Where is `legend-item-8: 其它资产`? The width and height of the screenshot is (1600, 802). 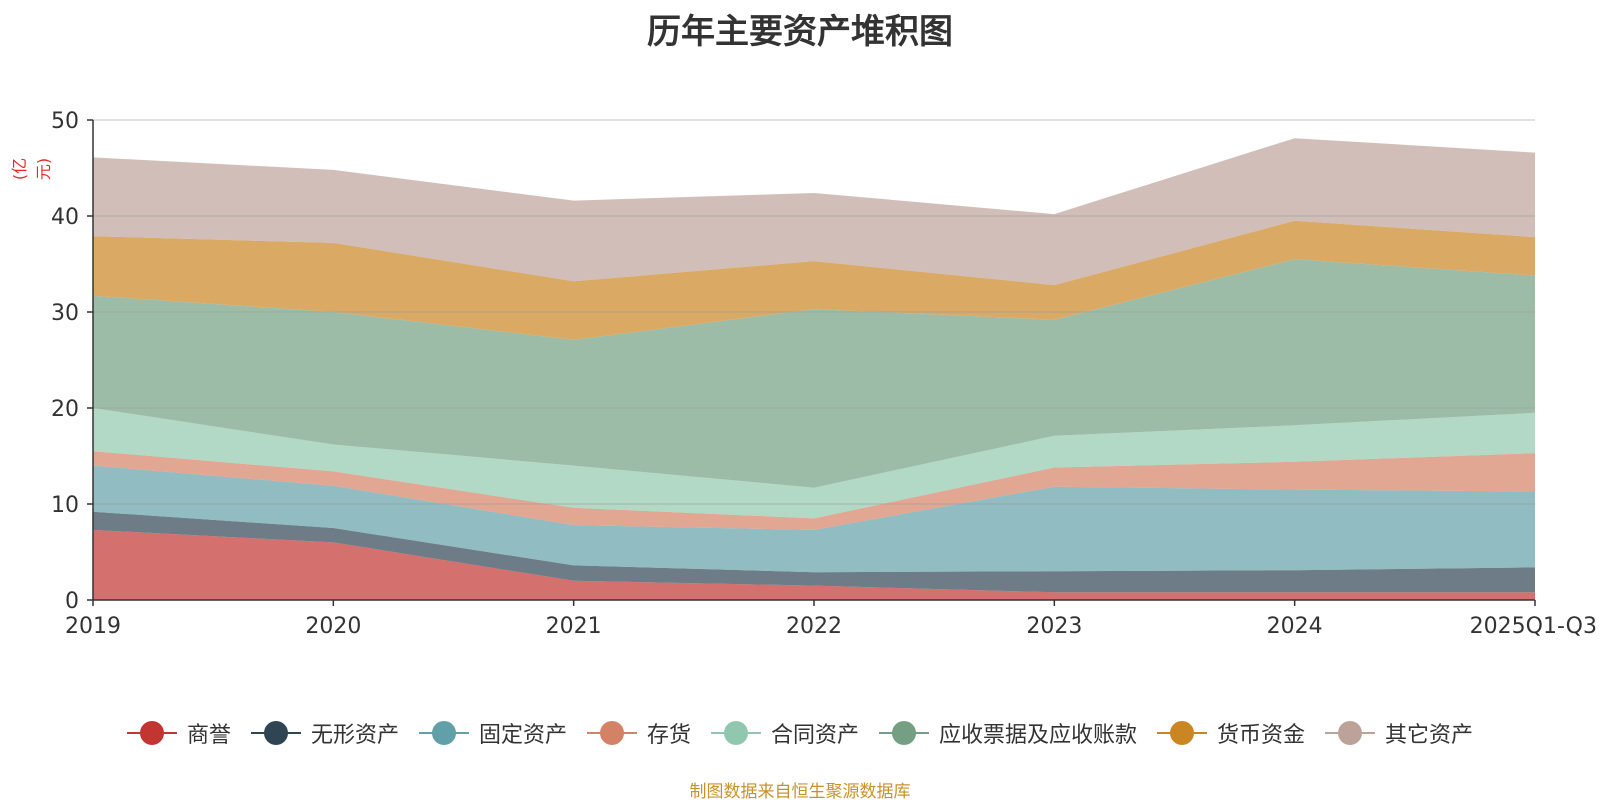
legend-item-8: 其它资产 is located at coordinates (1399, 733).